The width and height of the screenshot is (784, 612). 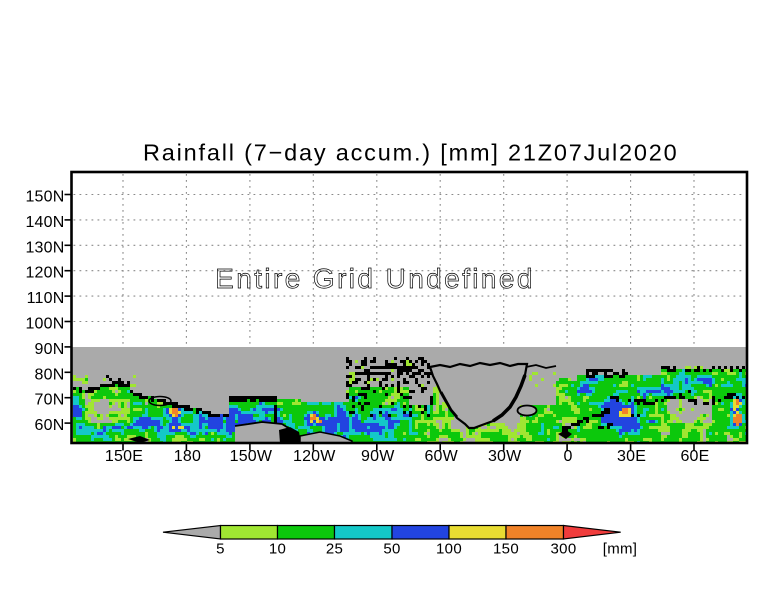 I want to click on svg-text: 60N, so click(x=50, y=425).